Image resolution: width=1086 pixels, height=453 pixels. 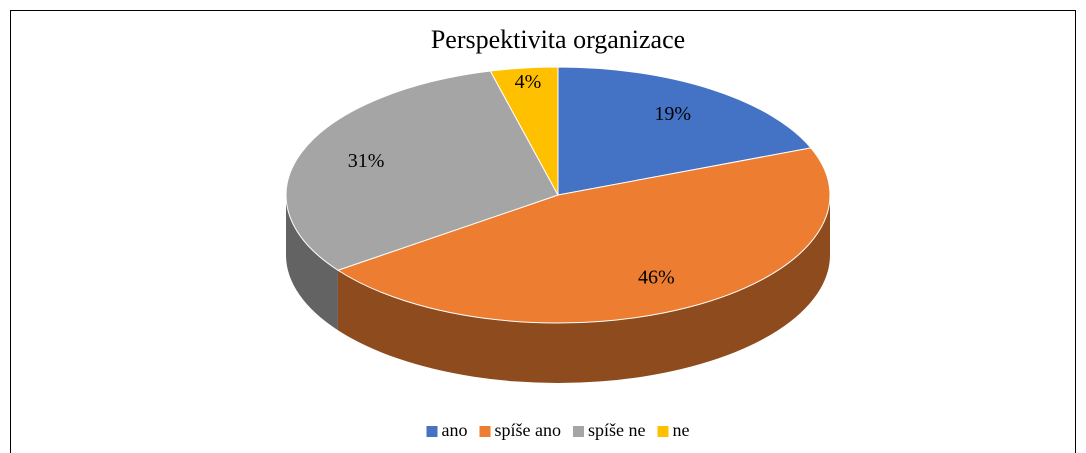 I want to click on data-label: 31%, so click(x=366, y=161).